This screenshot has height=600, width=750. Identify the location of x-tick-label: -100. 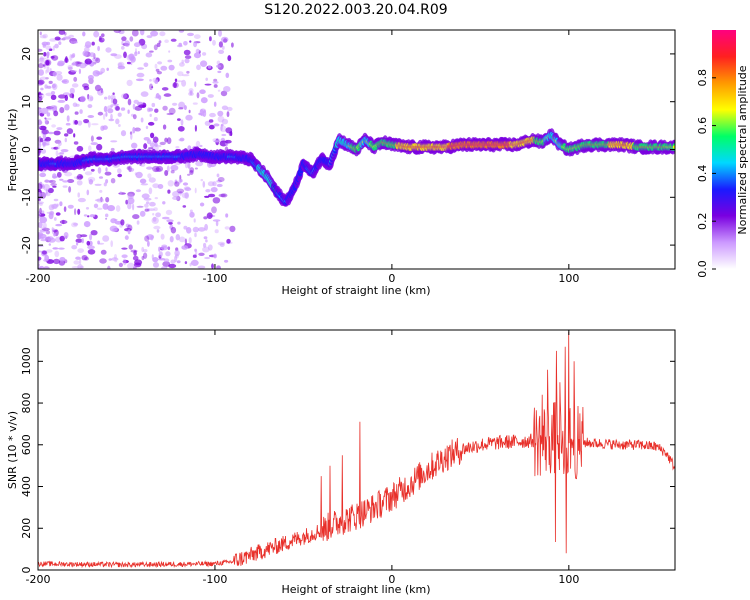
(214, 579).